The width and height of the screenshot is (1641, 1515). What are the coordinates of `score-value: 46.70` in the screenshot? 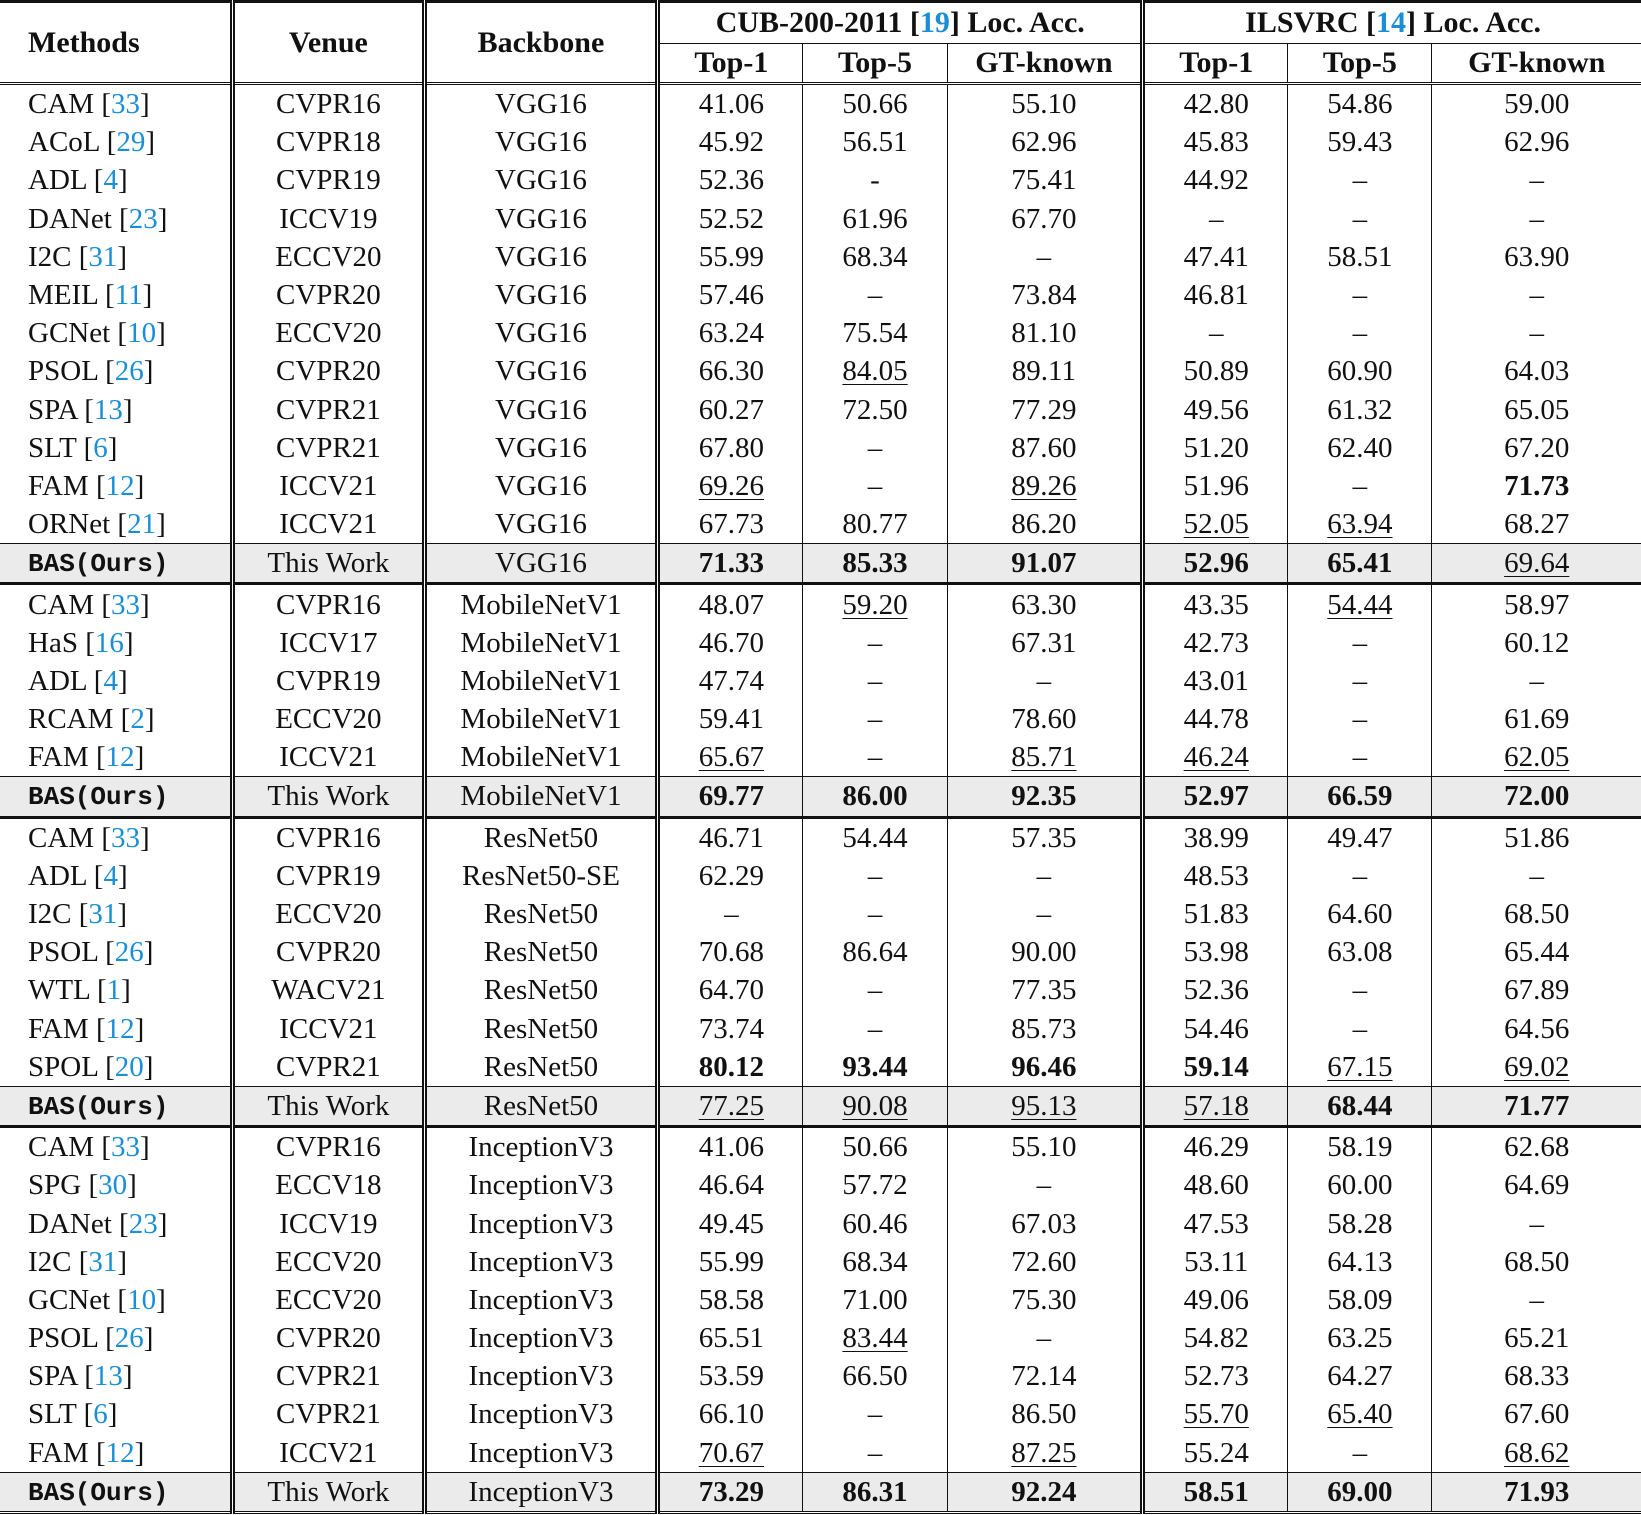 It's located at (731, 642).